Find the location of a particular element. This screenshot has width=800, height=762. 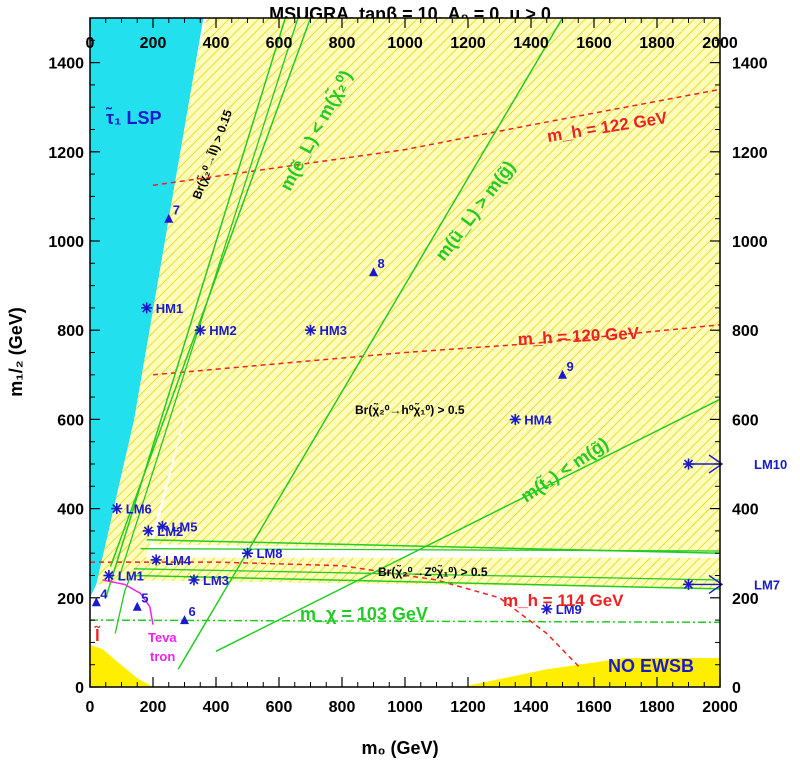

x-tick-label-top-5: 1000 is located at coordinates (405, 43).